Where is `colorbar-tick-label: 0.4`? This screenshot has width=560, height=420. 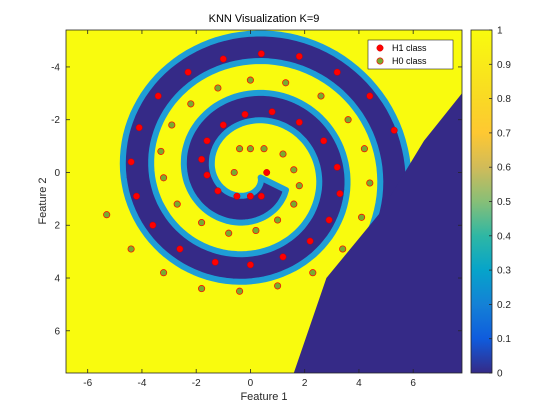 colorbar-tick-label: 0.4 is located at coordinates (504, 236).